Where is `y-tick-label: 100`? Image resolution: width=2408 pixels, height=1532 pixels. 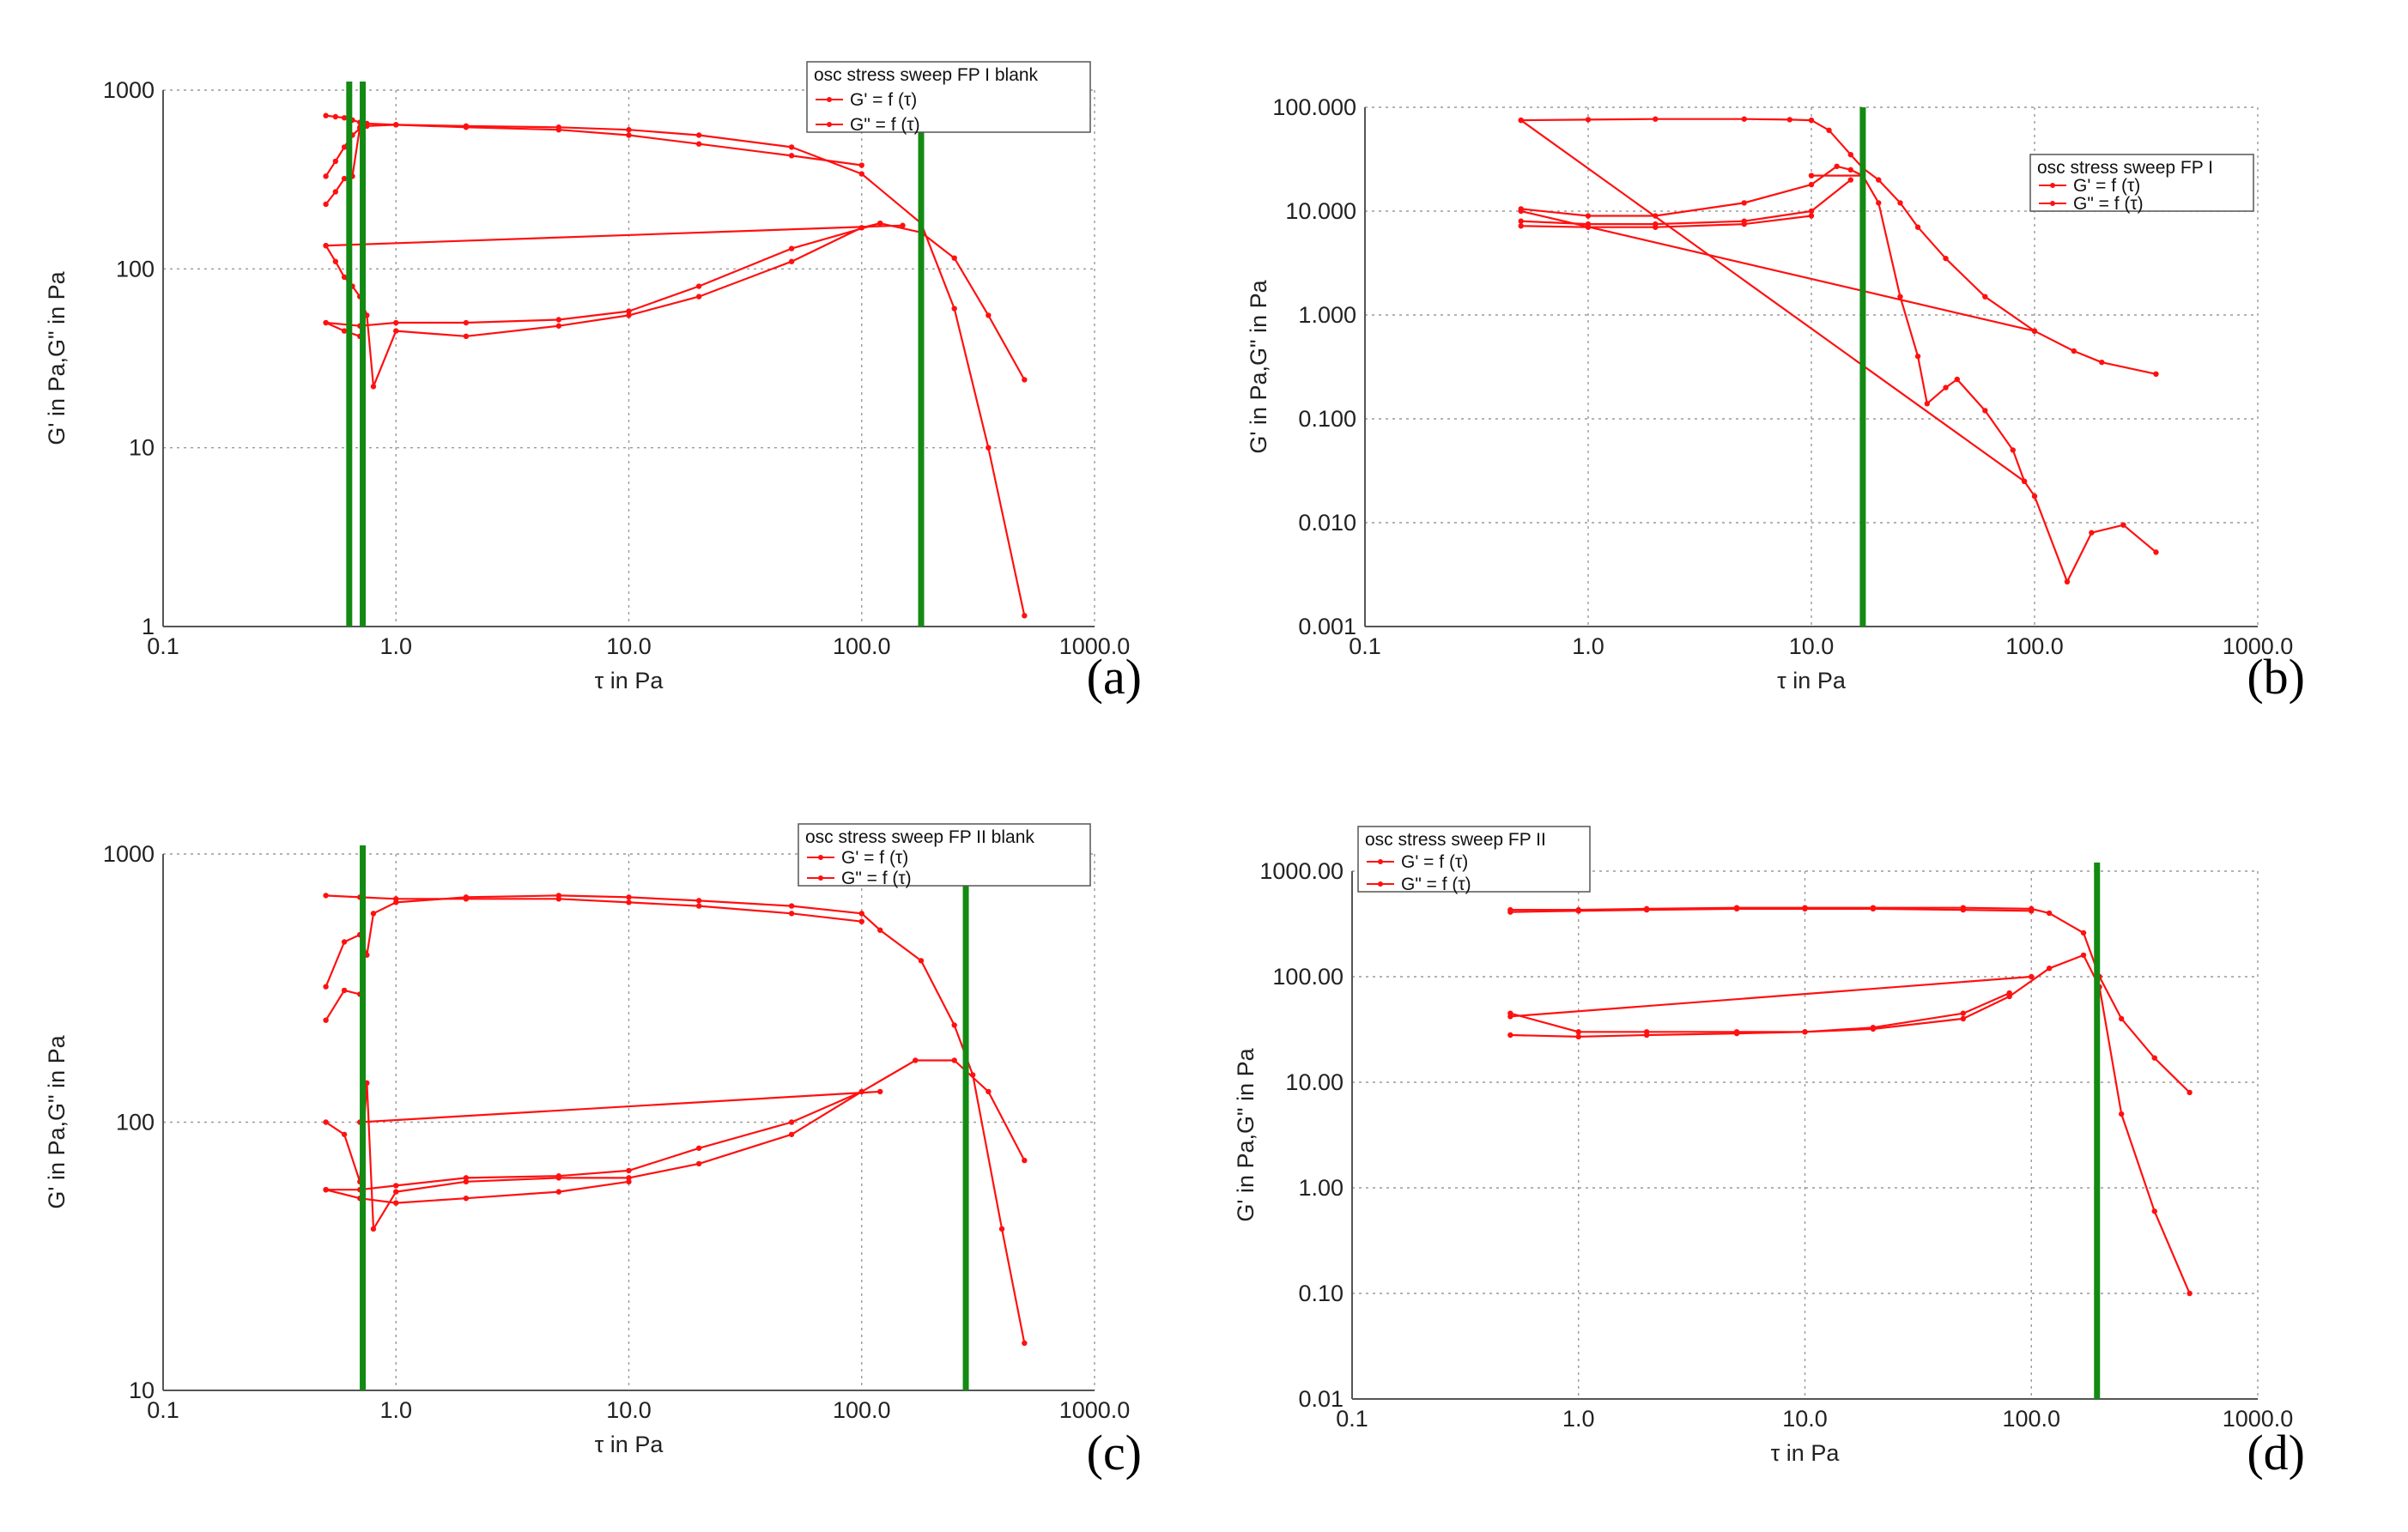
y-tick-label: 100 is located at coordinates (135, 1122).